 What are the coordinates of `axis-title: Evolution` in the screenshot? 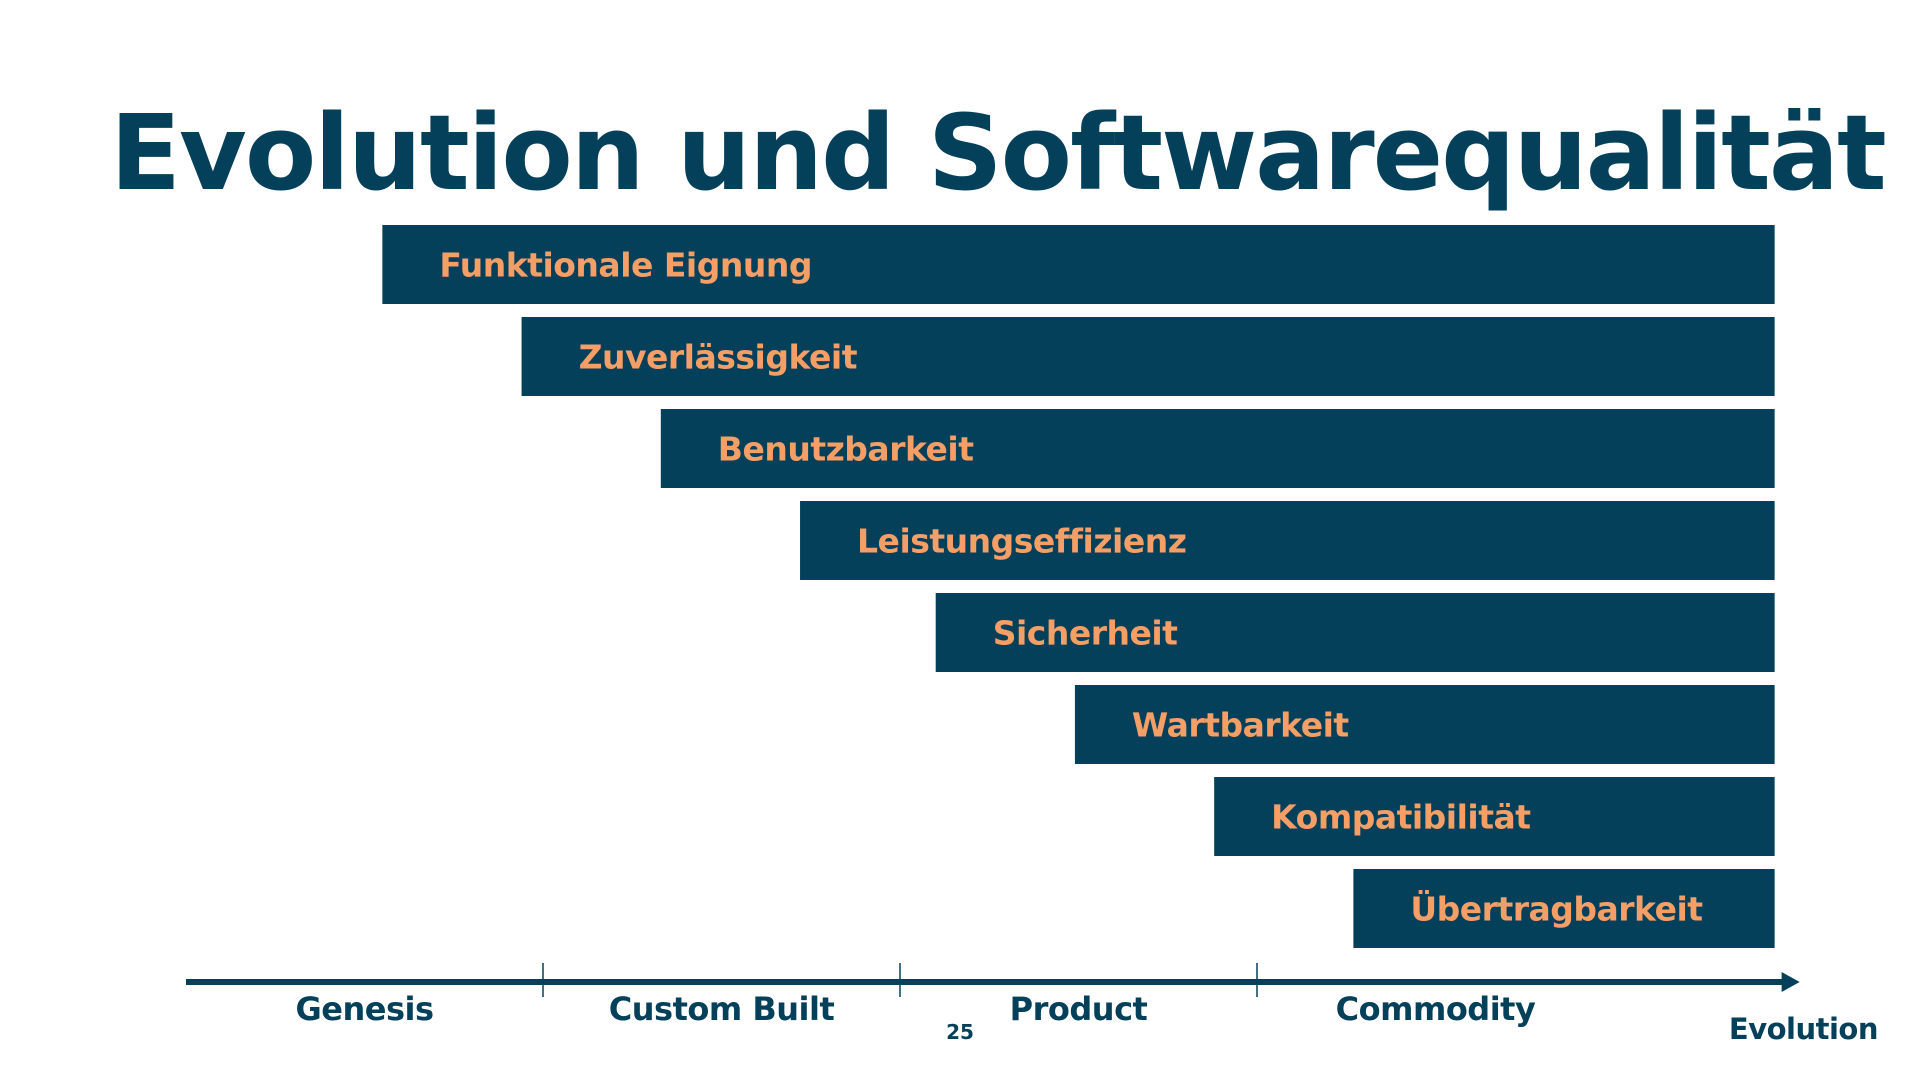 It's located at (1803, 1029).